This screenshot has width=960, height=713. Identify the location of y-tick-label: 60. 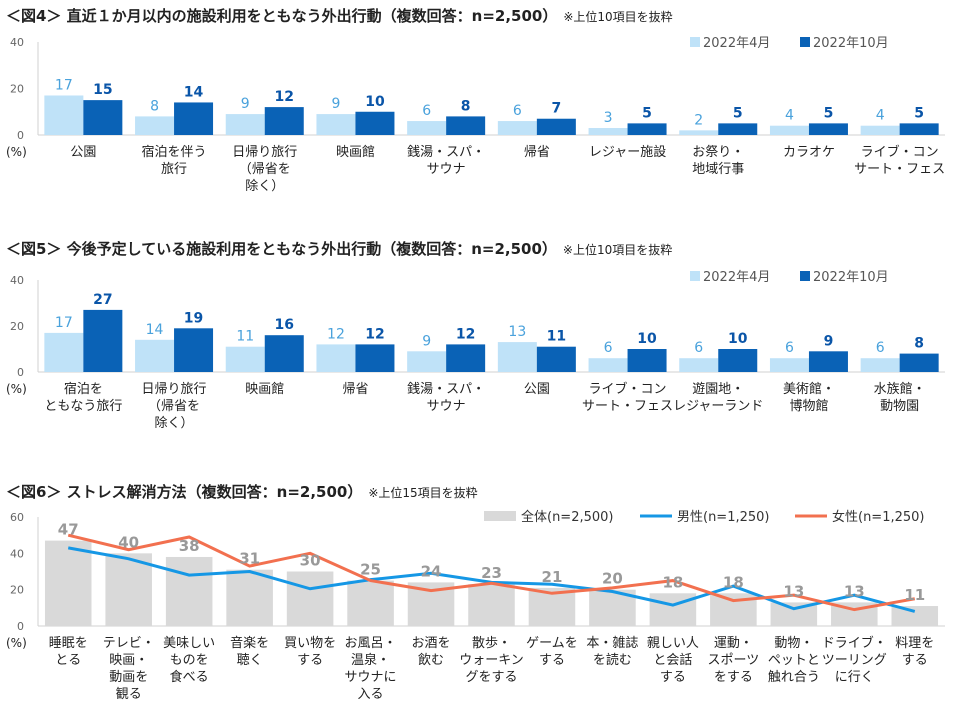
(17, 517).